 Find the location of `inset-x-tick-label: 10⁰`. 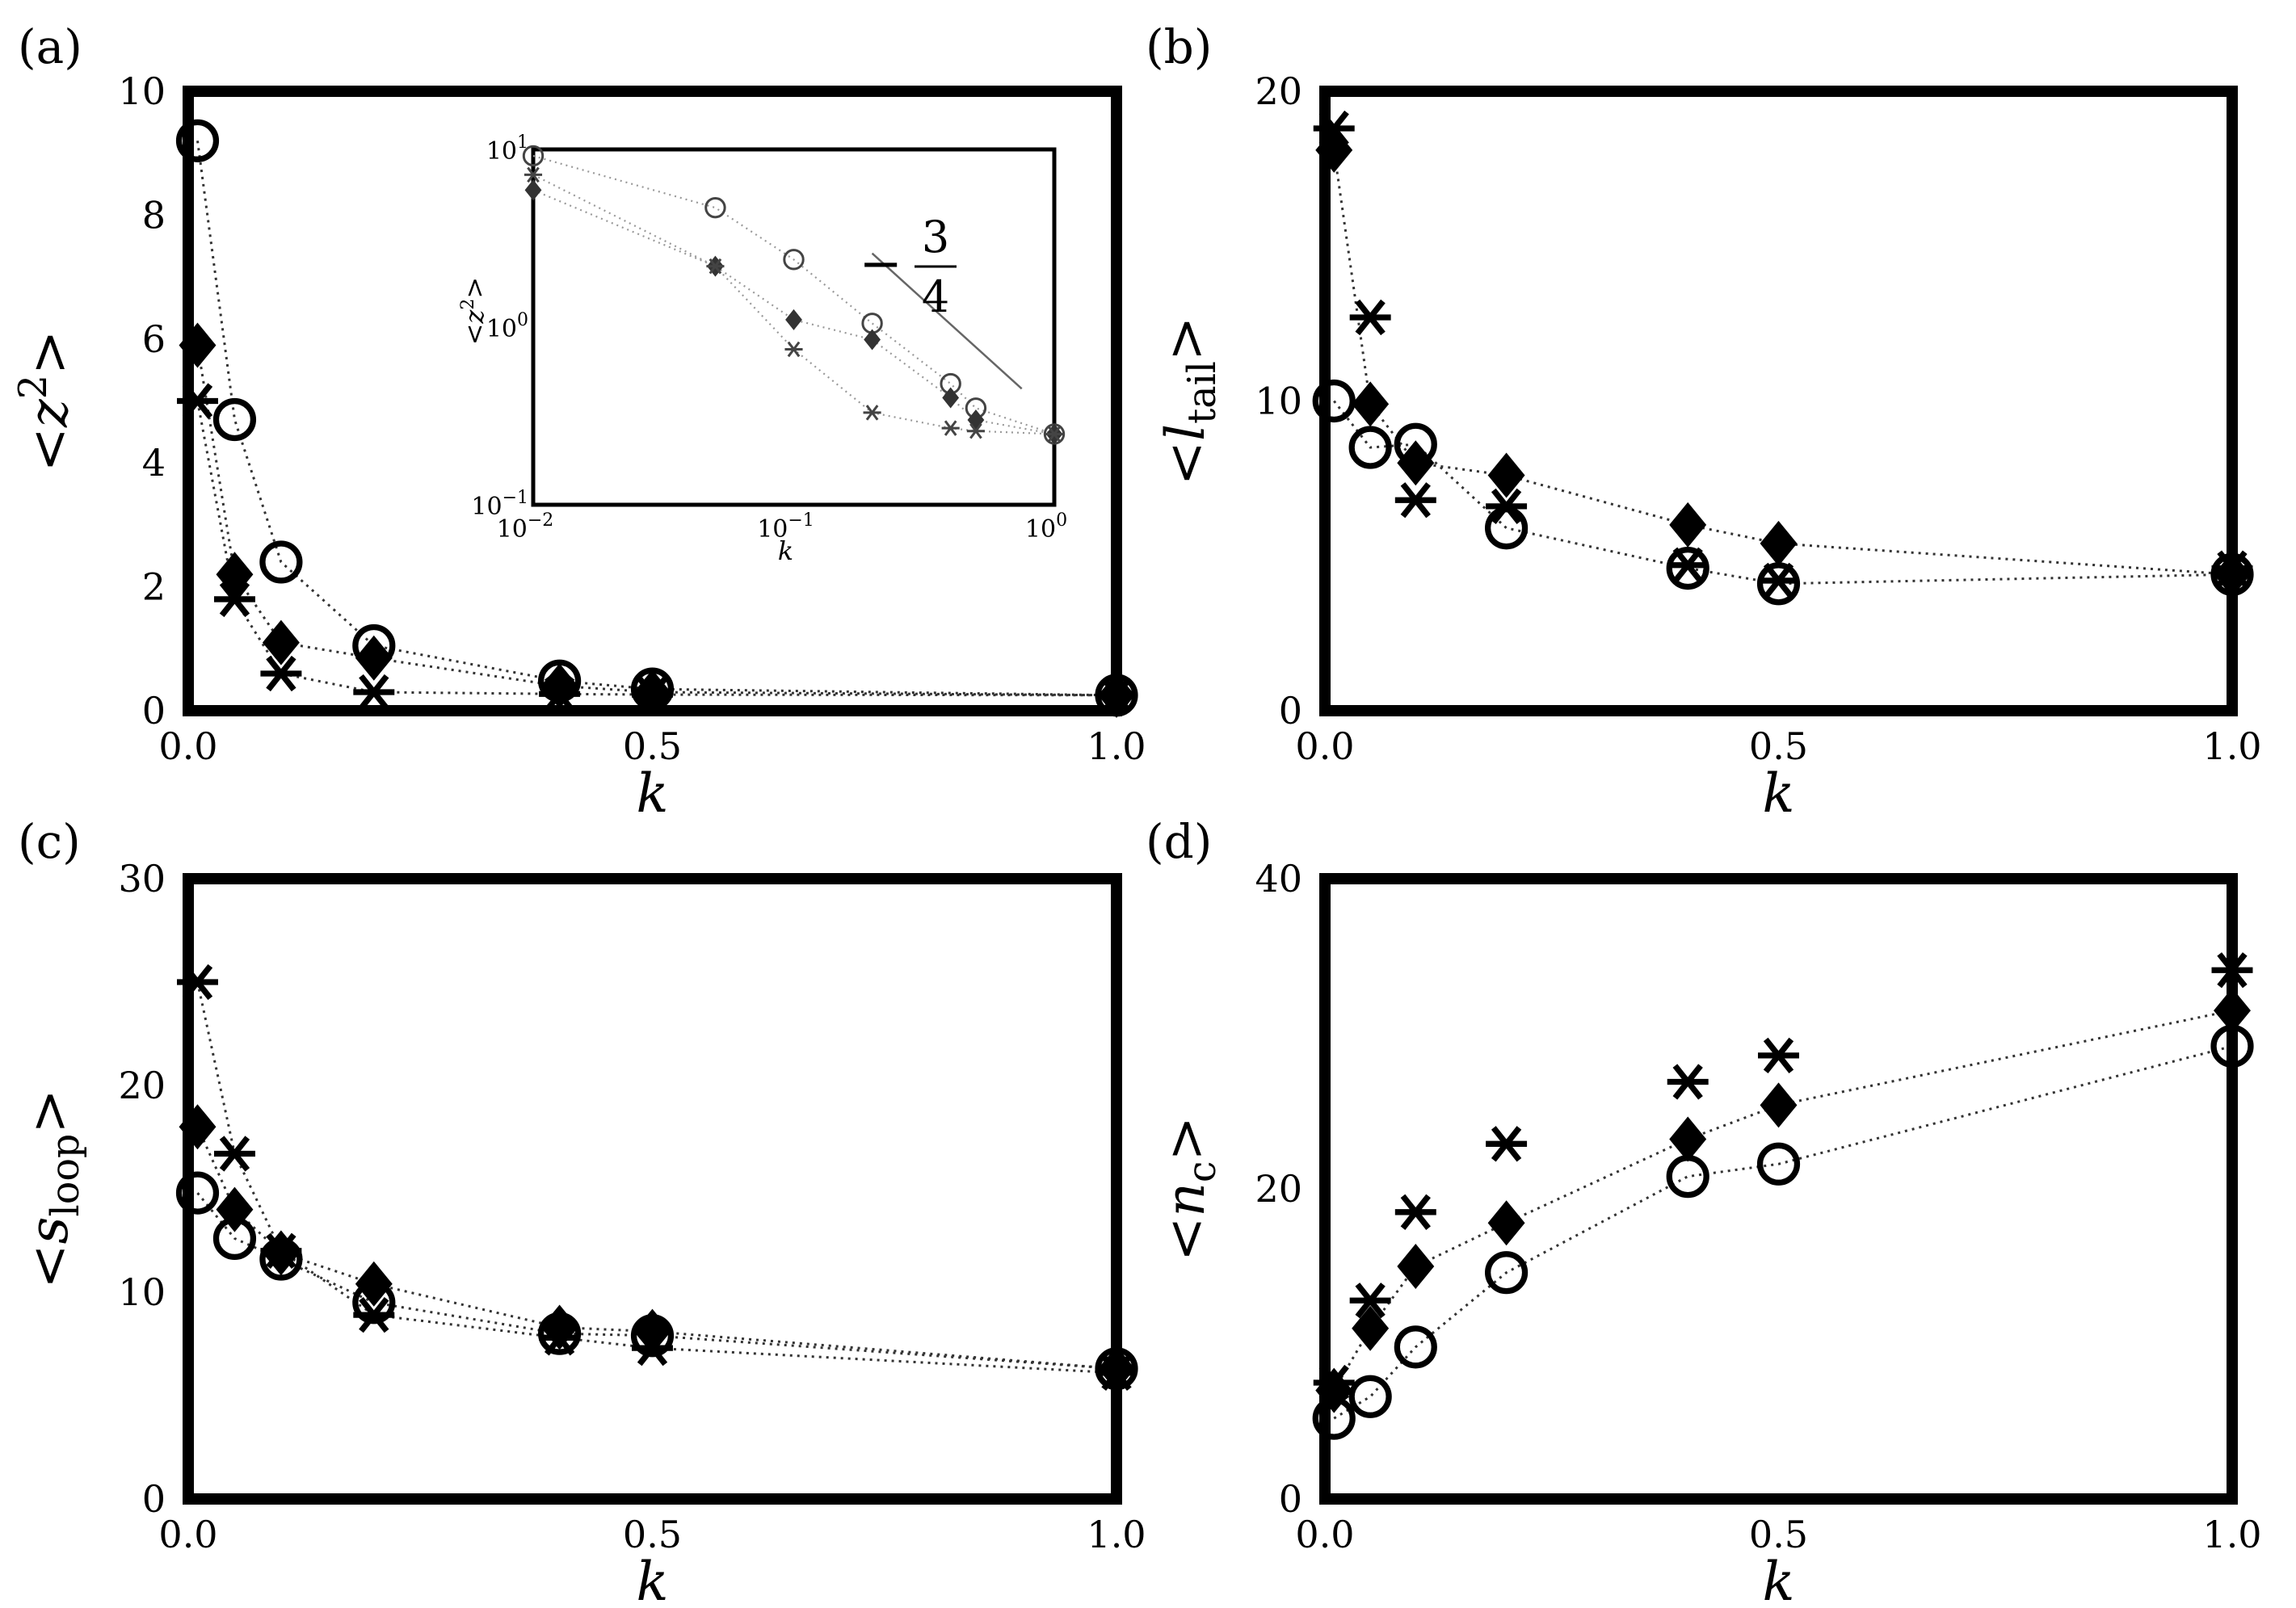

inset-x-tick-label: 10⁰ is located at coordinates (1046, 527).